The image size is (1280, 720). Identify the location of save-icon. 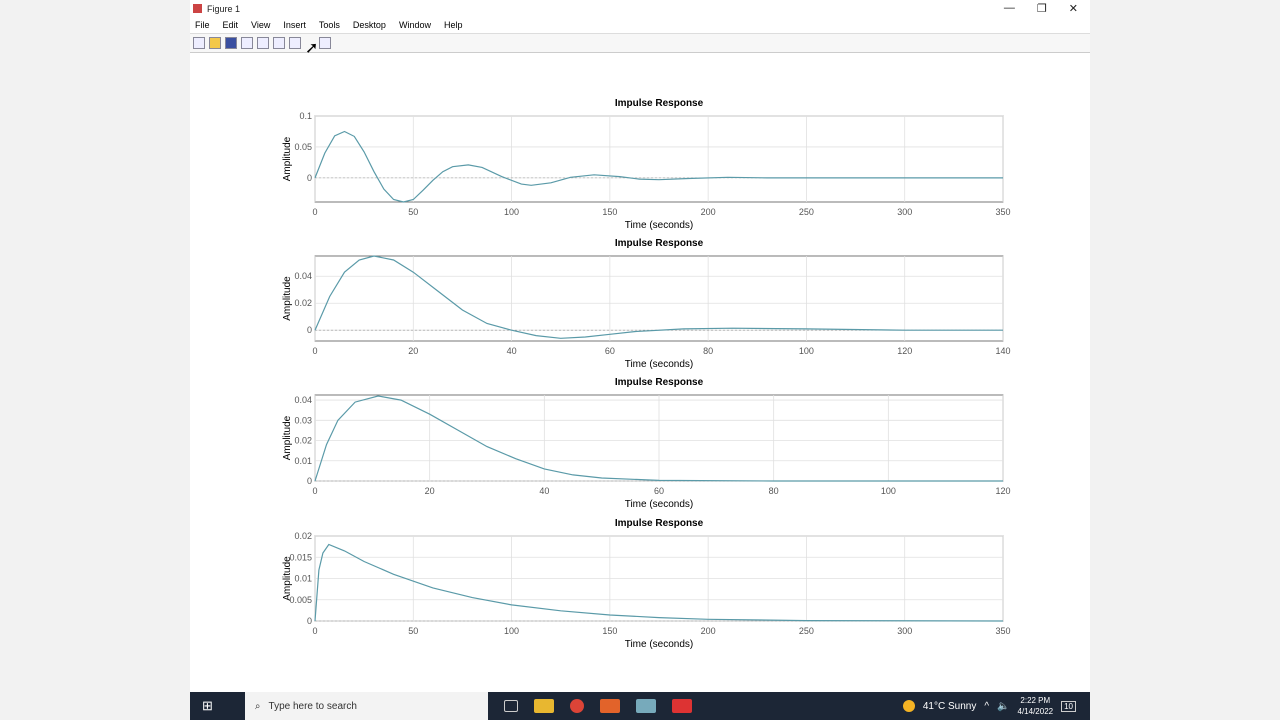
(231, 43).